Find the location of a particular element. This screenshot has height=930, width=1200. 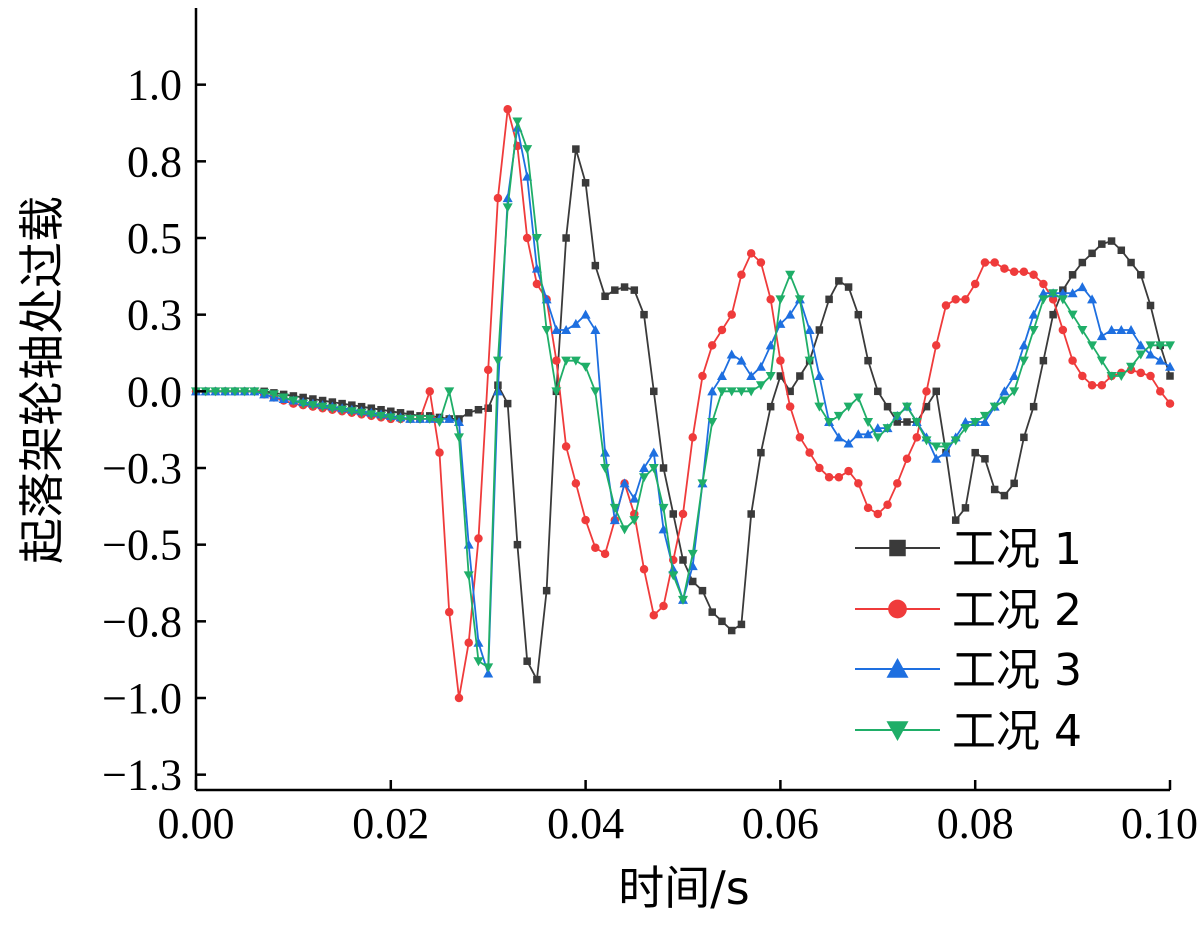

legend-item-2: 工况 2 is located at coordinates (968, 610).